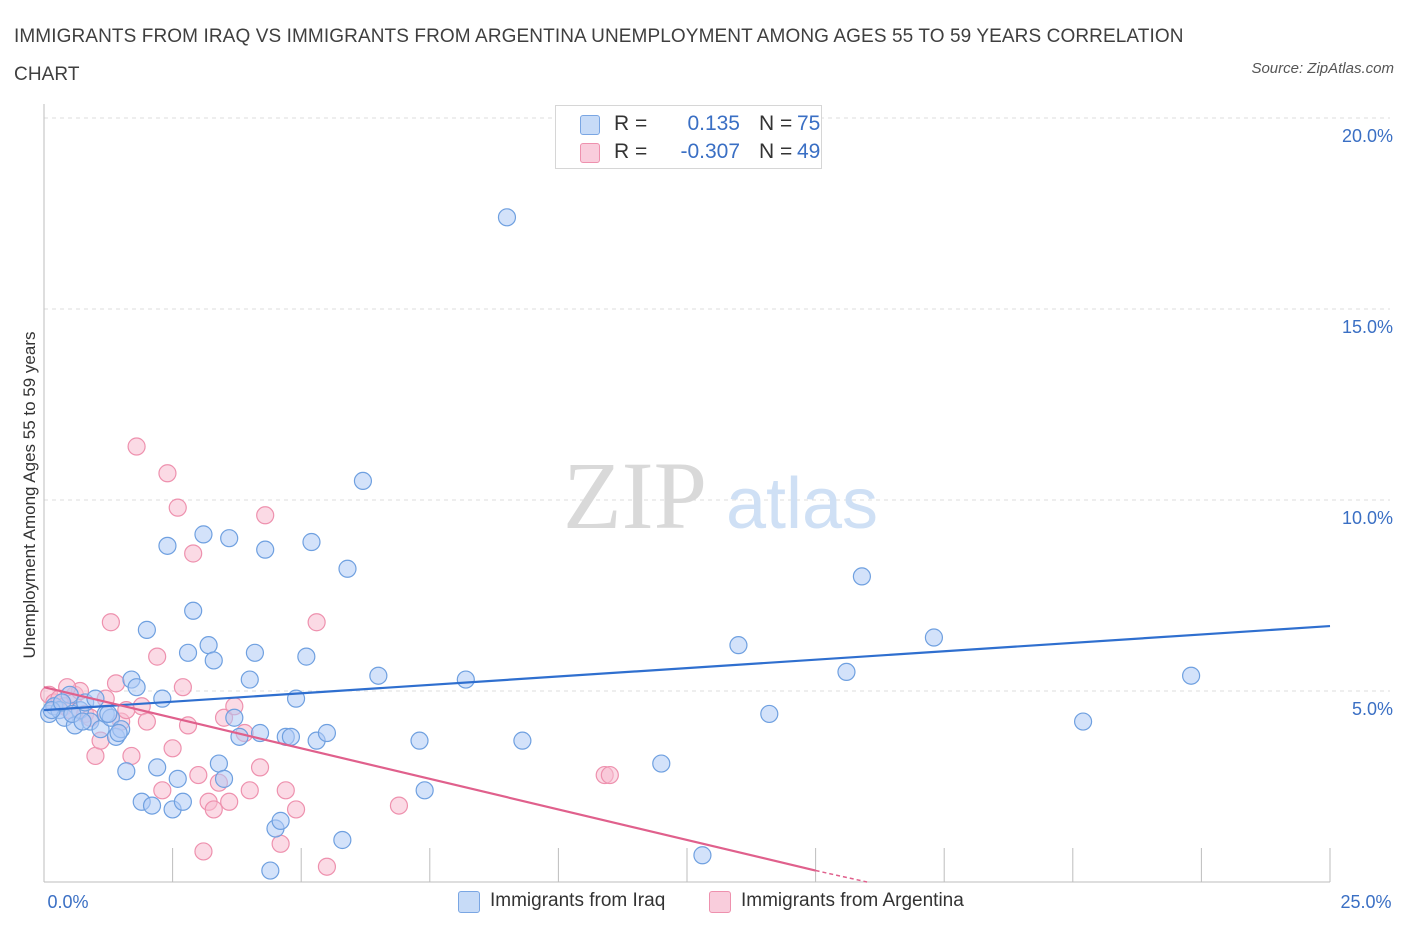  I want to click on series-label-iraq: Immigrants from Iraq, so click(578, 900).